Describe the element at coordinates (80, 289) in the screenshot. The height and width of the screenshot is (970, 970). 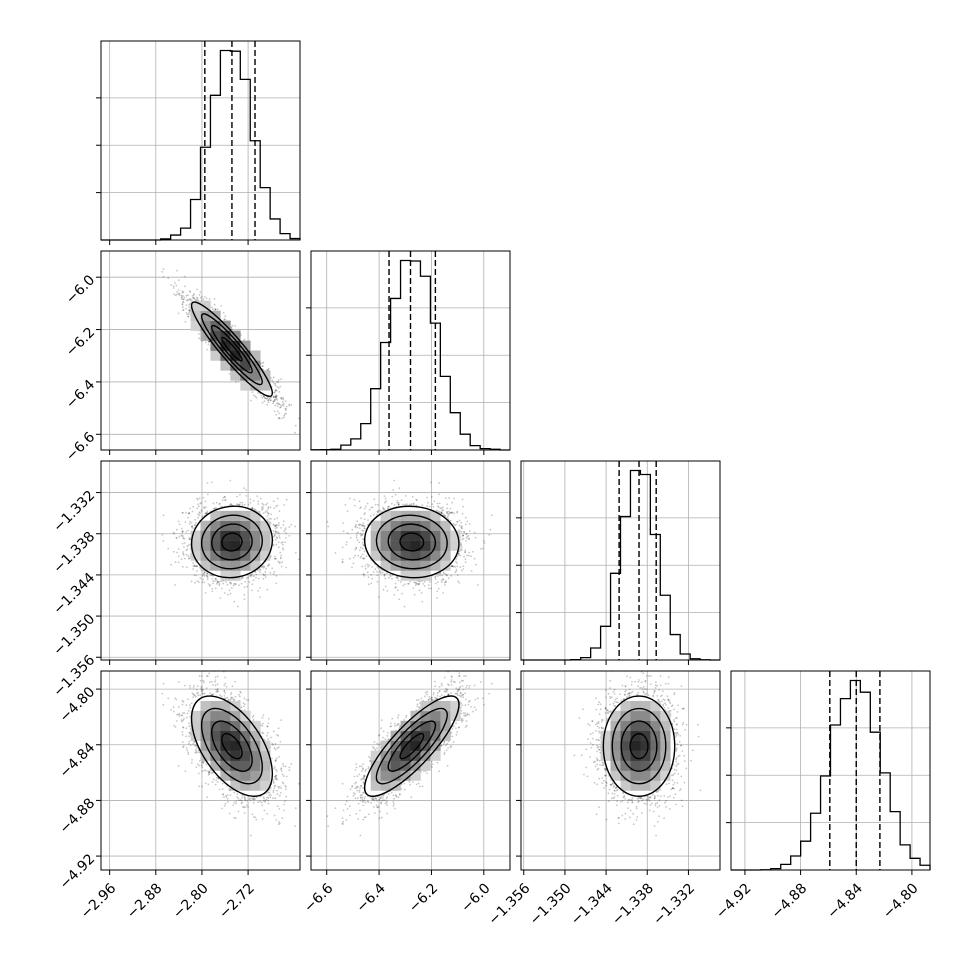
I see `y-tick-label: −6.0` at that location.